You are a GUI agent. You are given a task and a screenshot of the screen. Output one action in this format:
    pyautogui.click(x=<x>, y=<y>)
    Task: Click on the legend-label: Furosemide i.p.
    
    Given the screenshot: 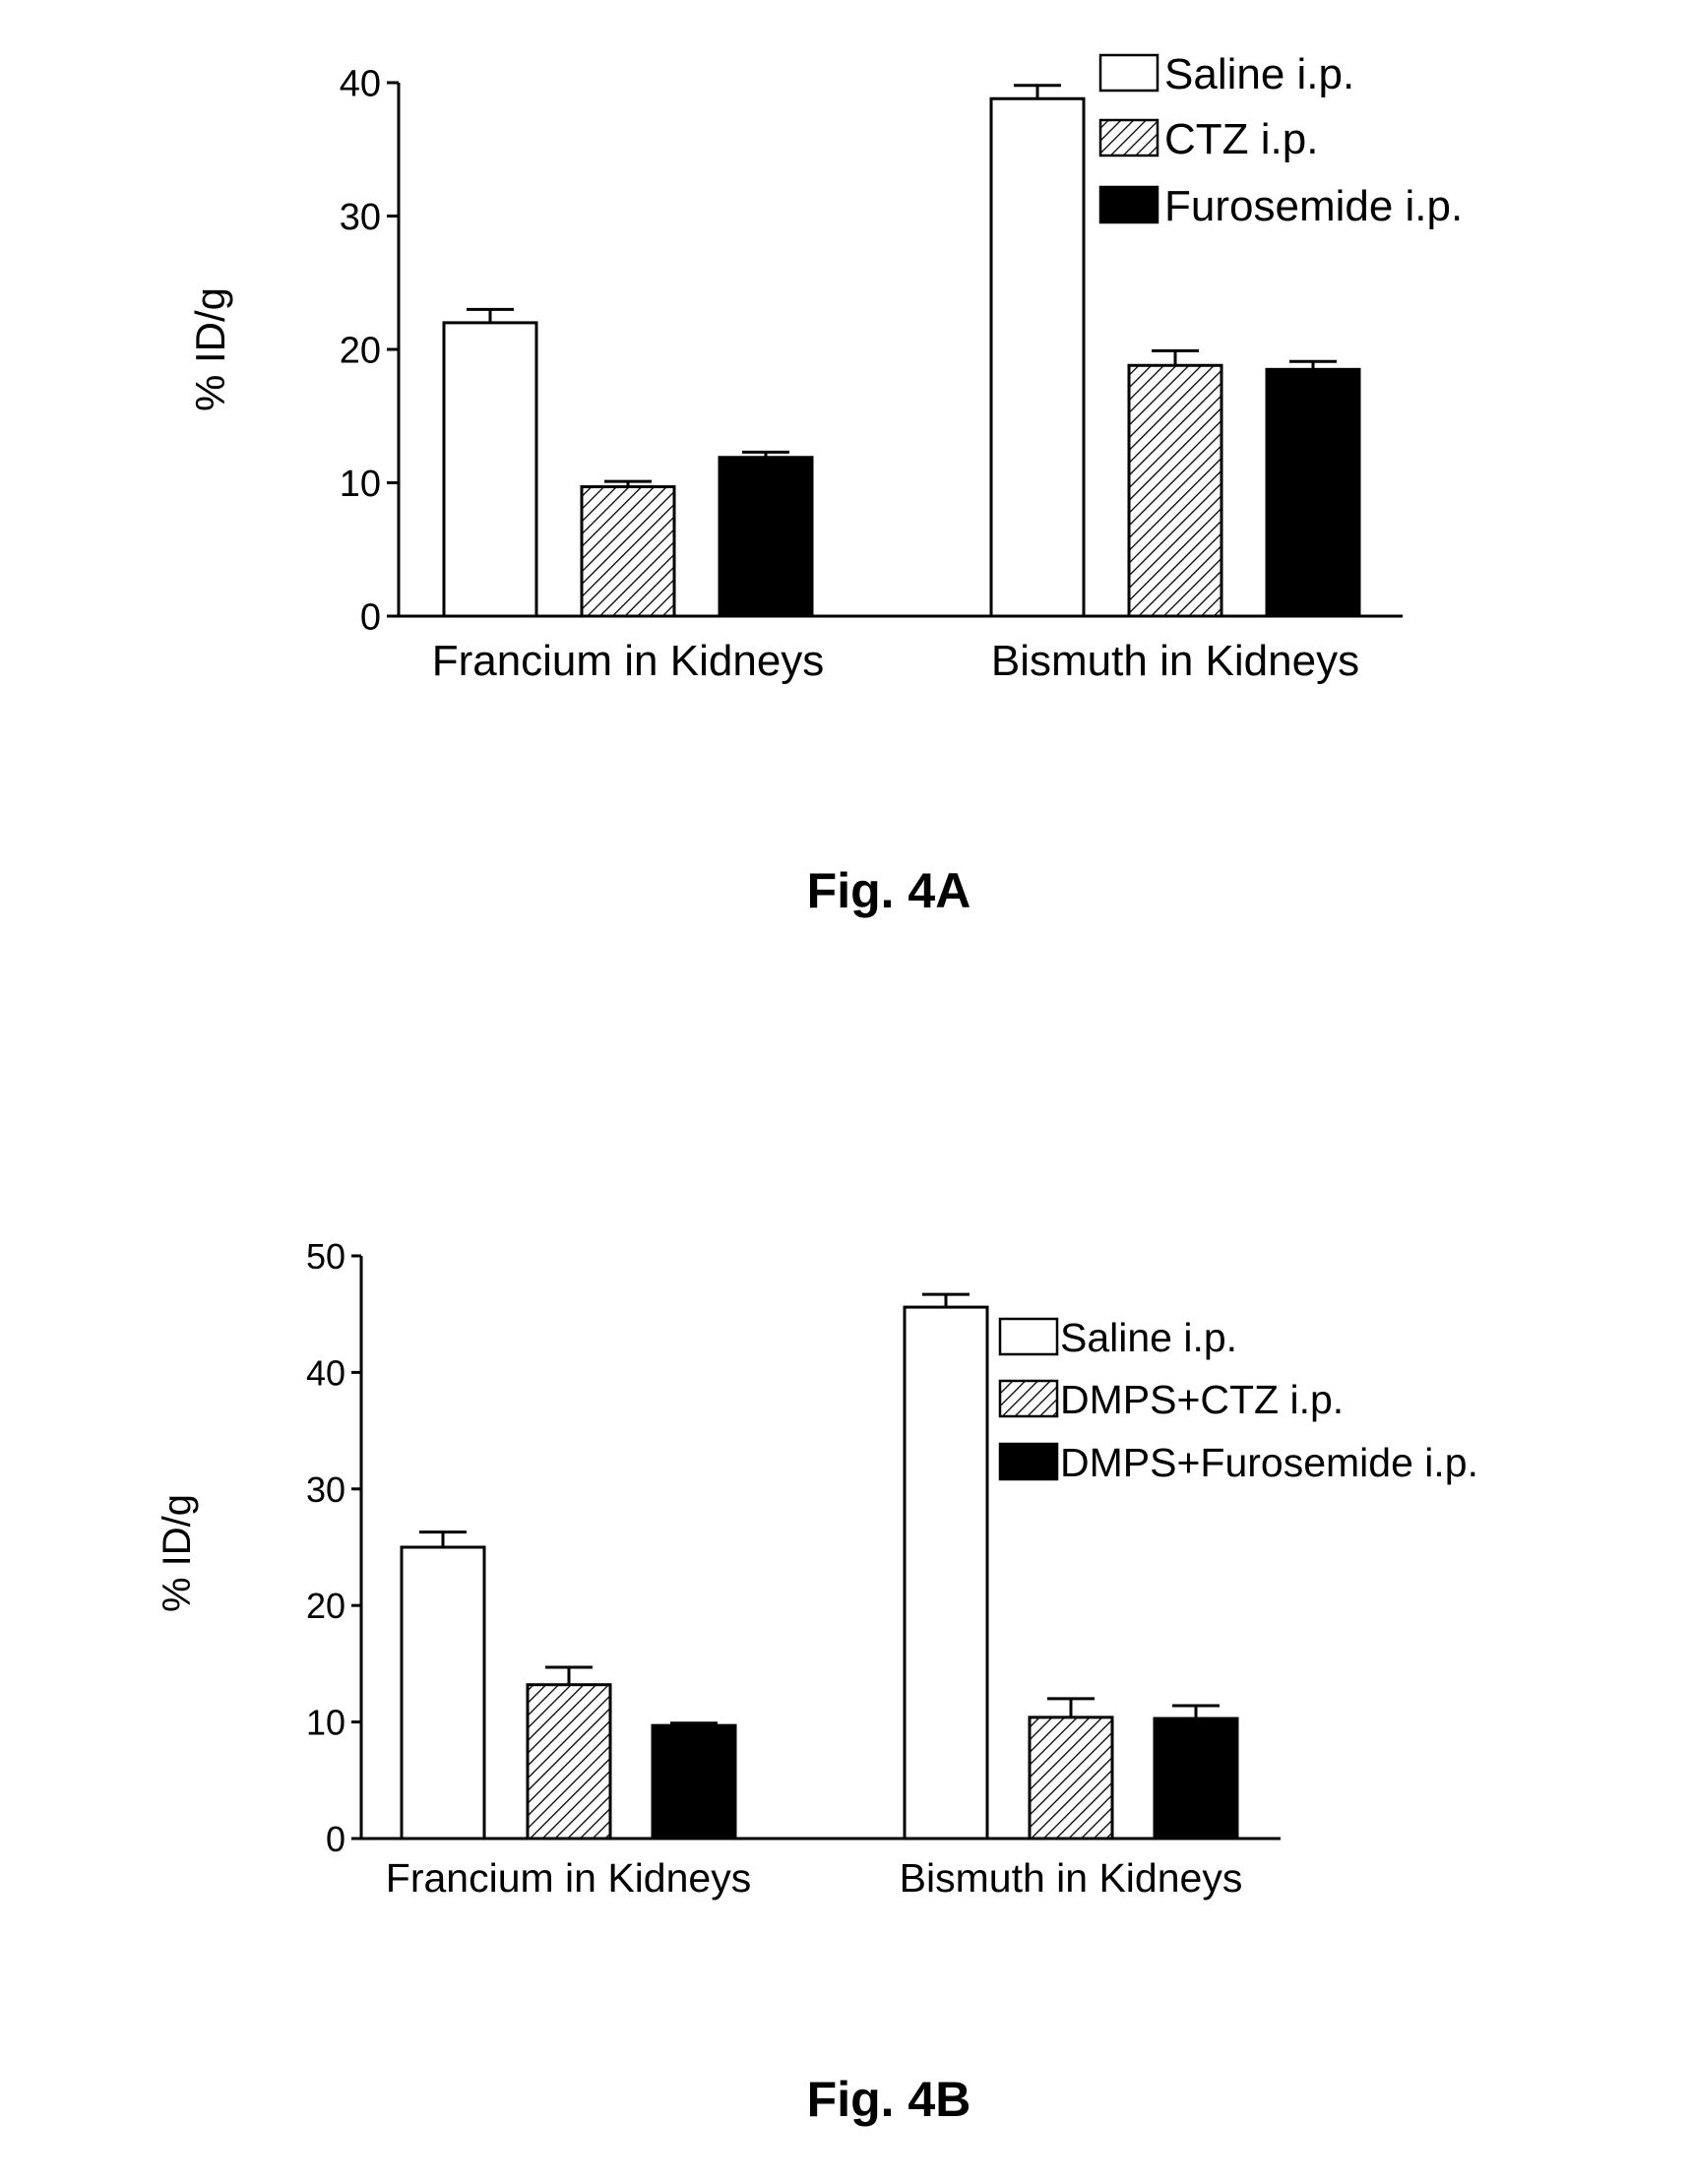 What is the action you would take?
    pyautogui.click(x=1313, y=206)
    